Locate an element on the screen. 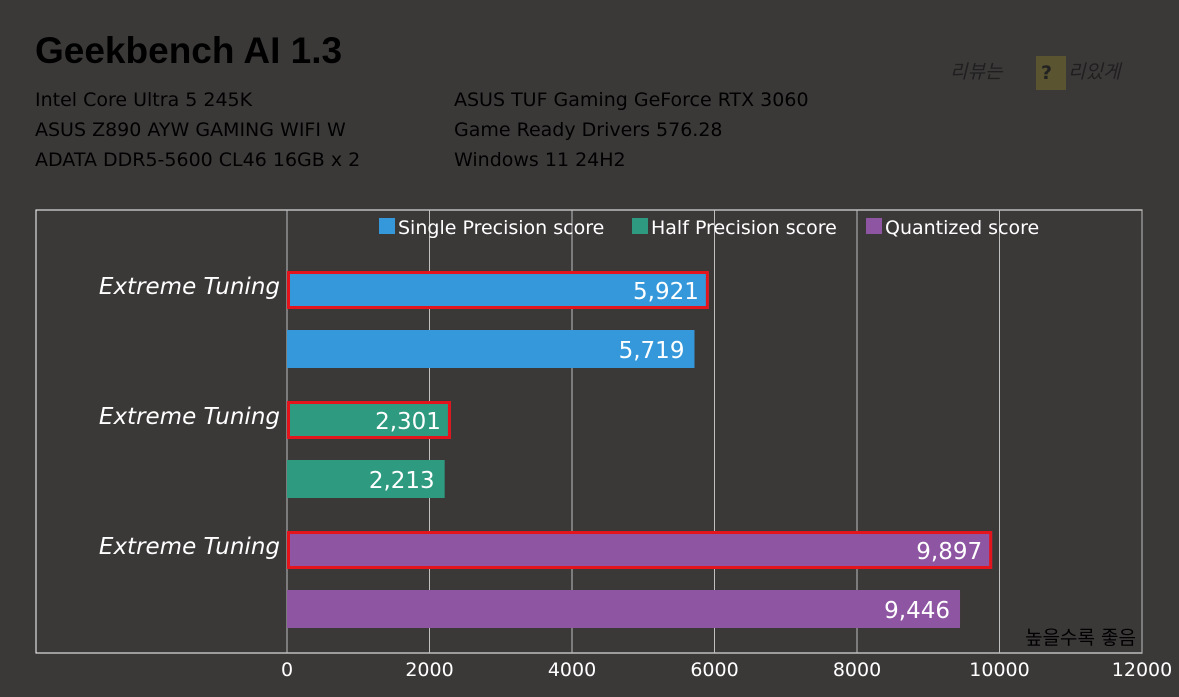  watermark-badge is located at coordinates (1051, 73).